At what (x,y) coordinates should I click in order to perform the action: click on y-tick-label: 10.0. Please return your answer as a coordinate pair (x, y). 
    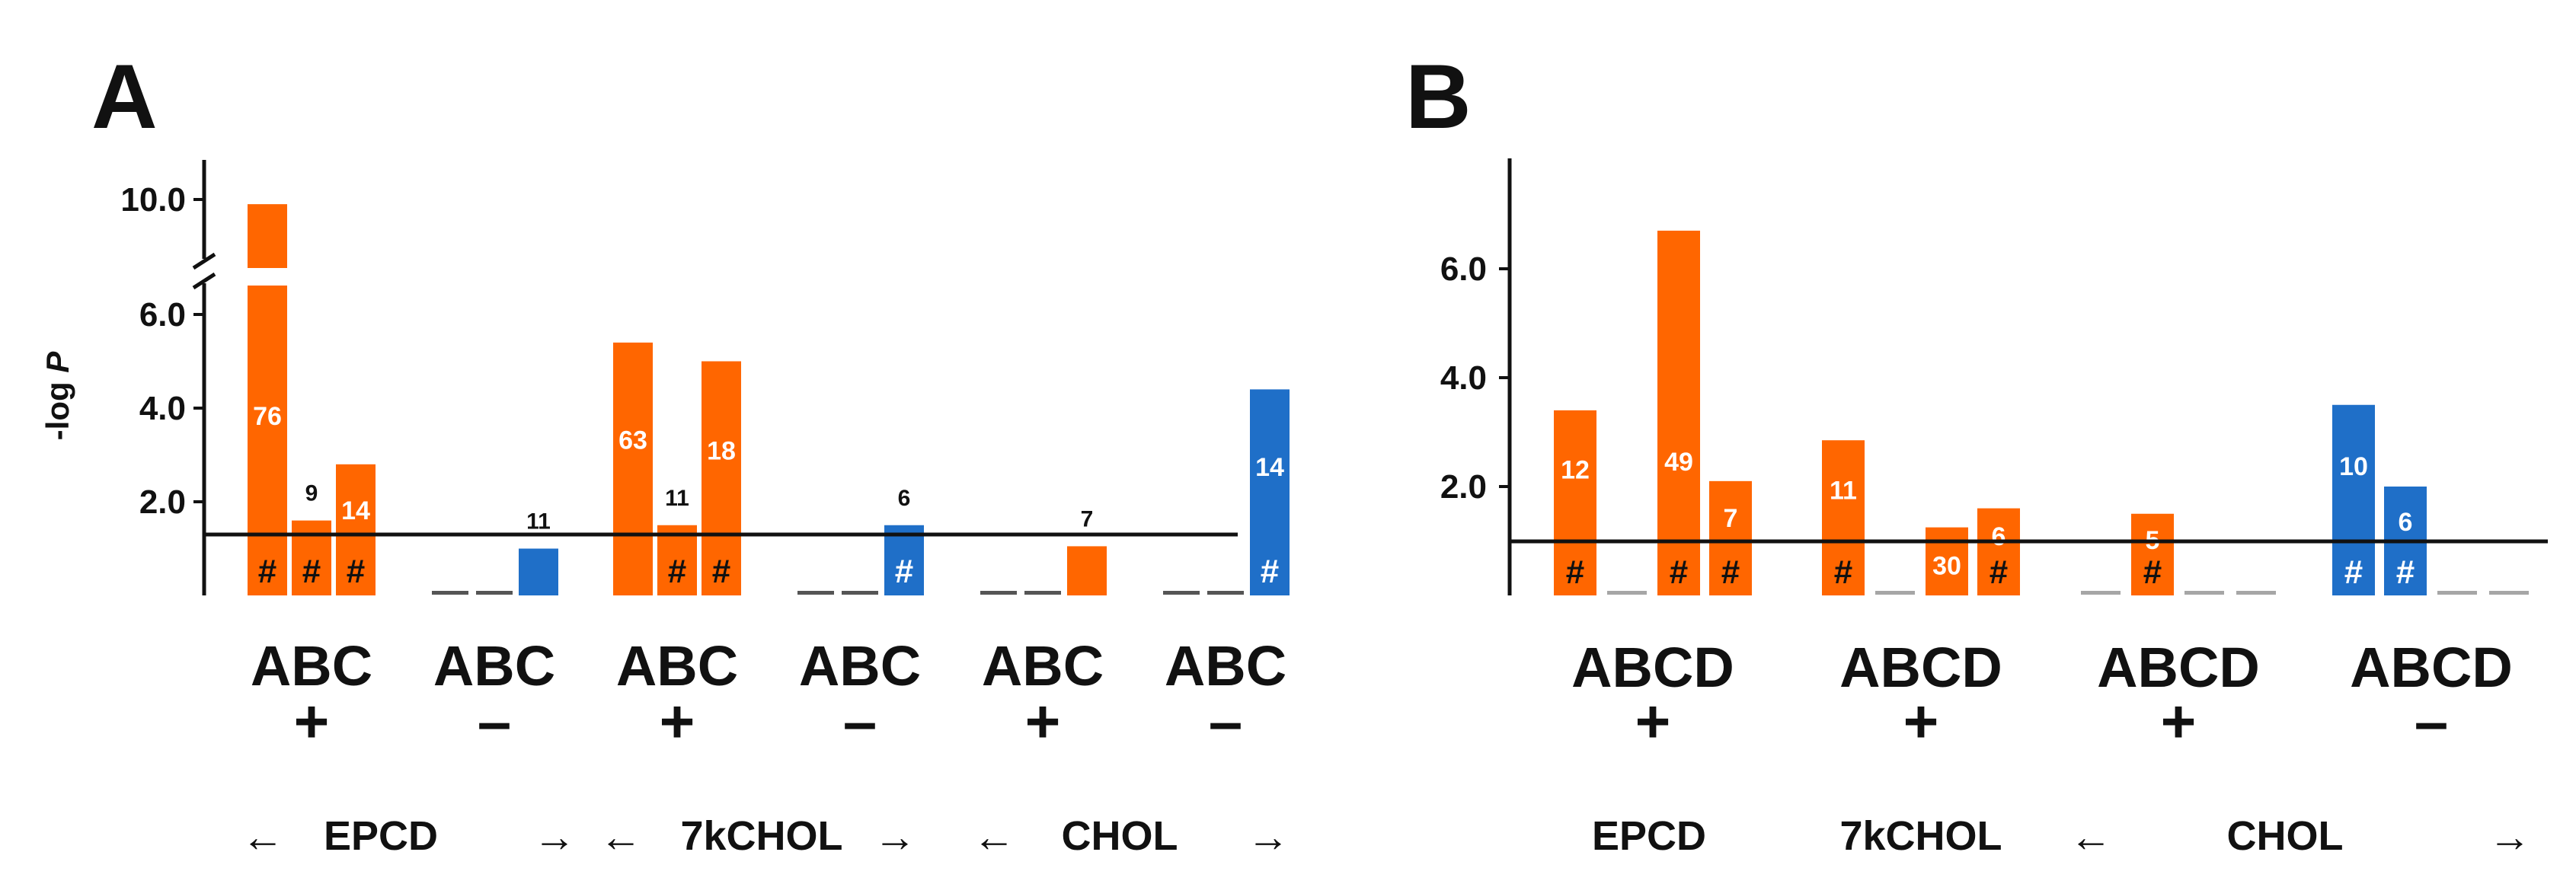
    Looking at the image, I should click on (153, 200).